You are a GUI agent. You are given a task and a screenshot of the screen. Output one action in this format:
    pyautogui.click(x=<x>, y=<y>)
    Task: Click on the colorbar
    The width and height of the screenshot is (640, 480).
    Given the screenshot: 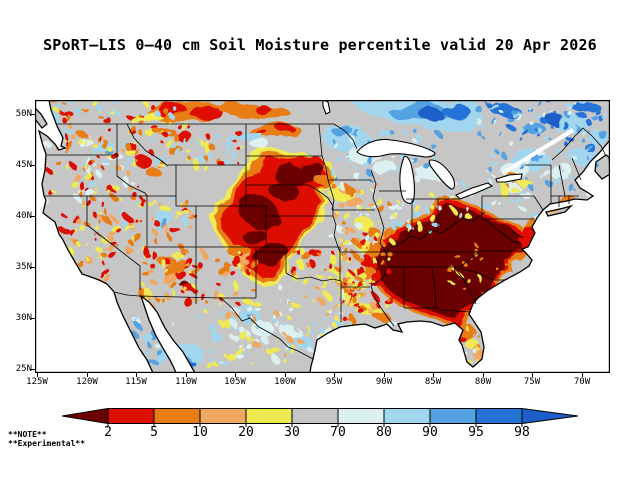 What is the action you would take?
    pyautogui.click(x=320, y=418)
    